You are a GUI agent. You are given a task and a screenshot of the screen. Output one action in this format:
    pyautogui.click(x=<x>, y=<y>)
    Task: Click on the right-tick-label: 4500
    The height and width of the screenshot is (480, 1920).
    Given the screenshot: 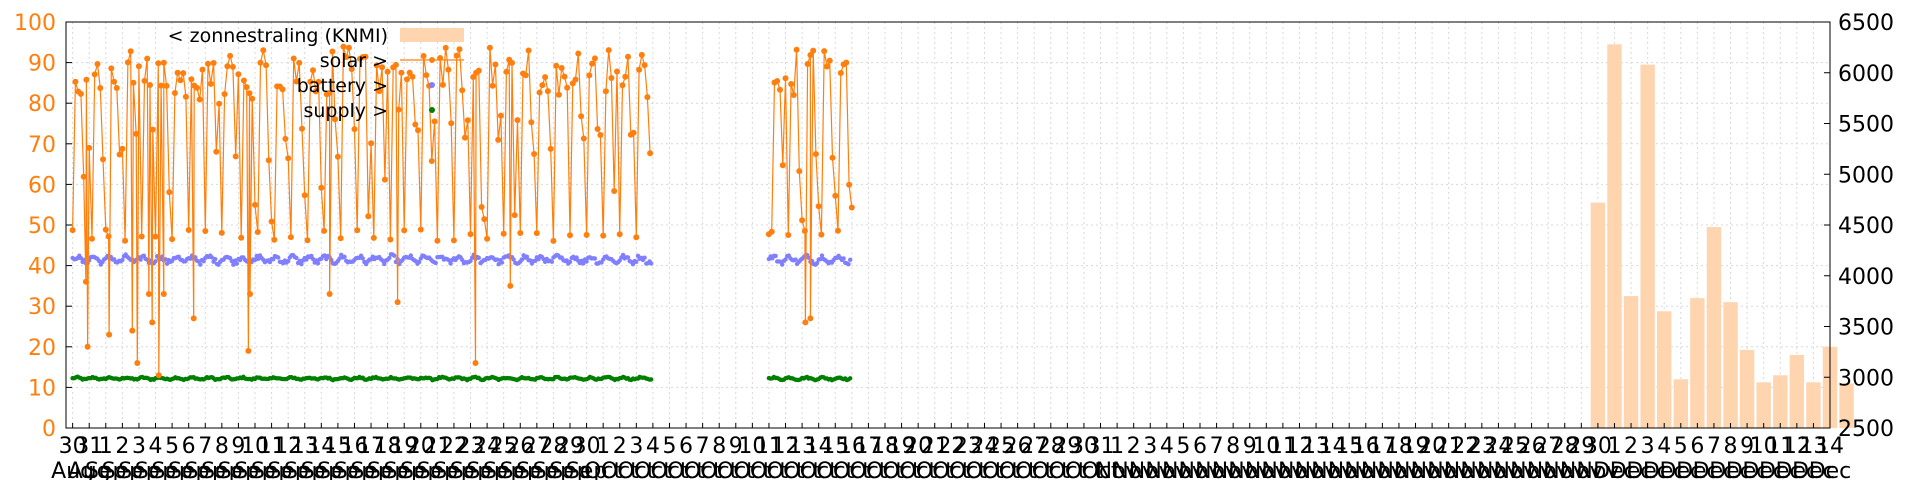 What is the action you would take?
    pyautogui.click(x=1866, y=226)
    